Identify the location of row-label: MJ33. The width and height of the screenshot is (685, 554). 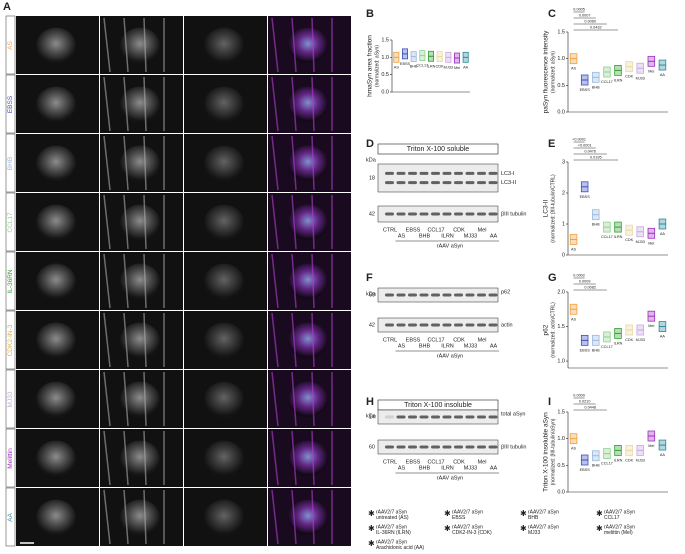
(10, 399).